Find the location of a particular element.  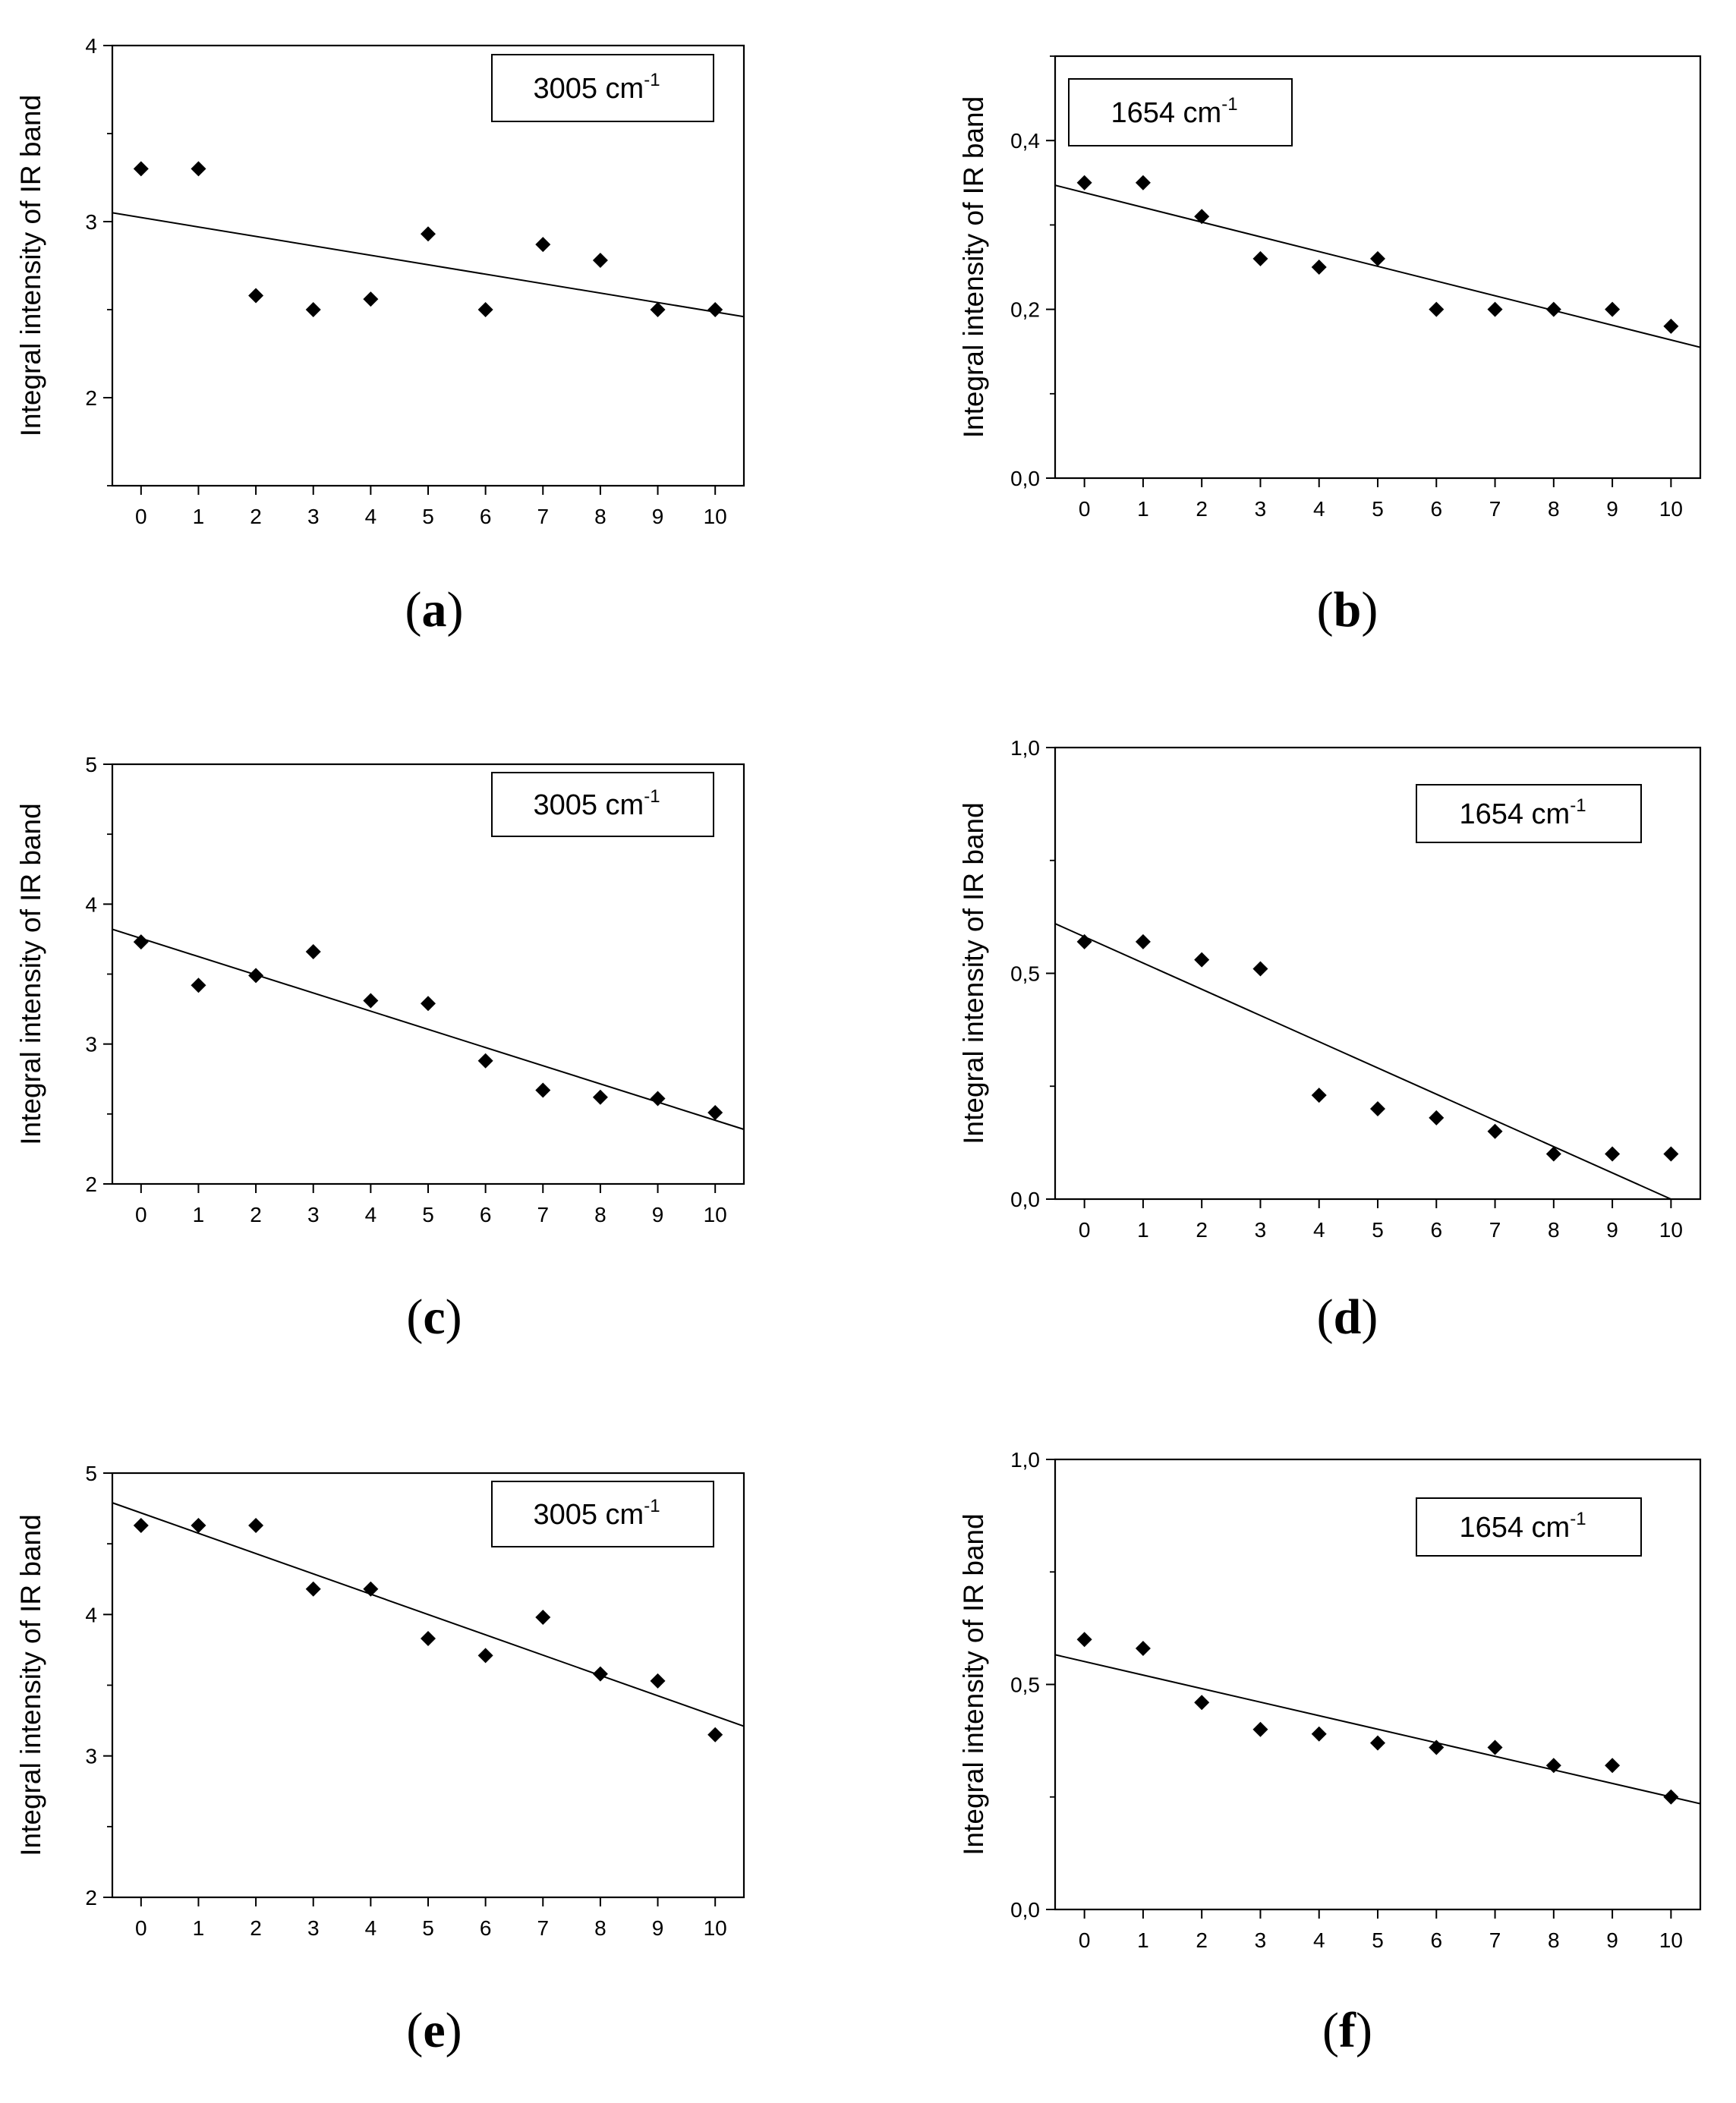

y-tick-label: 1,0 is located at coordinates (1025, 1460).